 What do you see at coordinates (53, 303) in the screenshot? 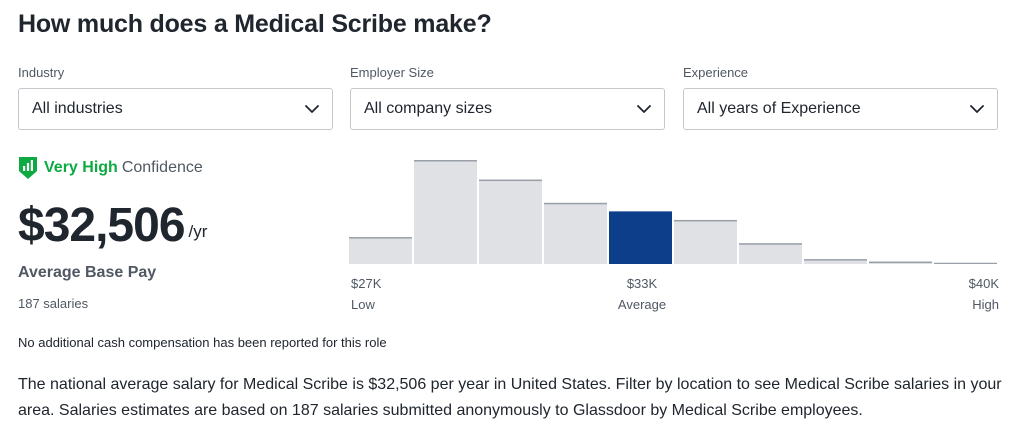
I see `salary-count: 187 salaries` at bounding box center [53, 303].